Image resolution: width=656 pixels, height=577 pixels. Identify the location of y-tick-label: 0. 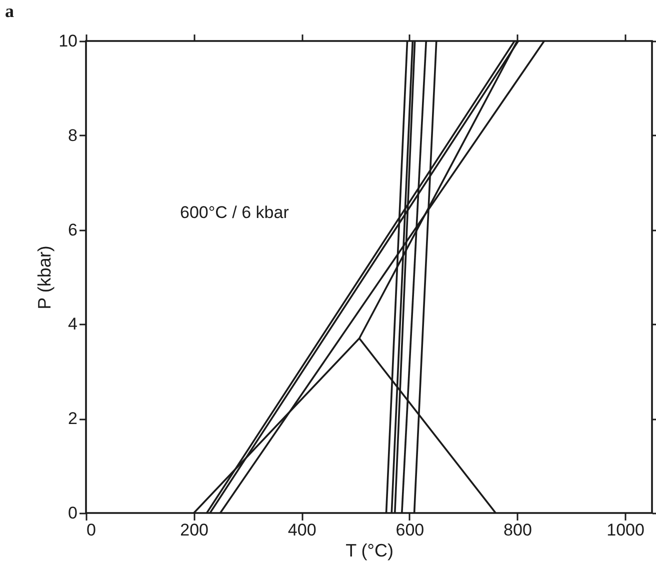
(73, 513).